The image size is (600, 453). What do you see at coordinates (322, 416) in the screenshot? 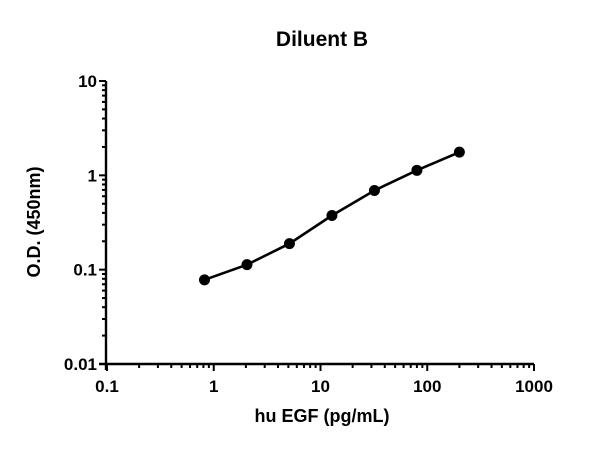
I see `x-axis-label: hu EGF (pg/mL)` at bounding box center [322, 416].